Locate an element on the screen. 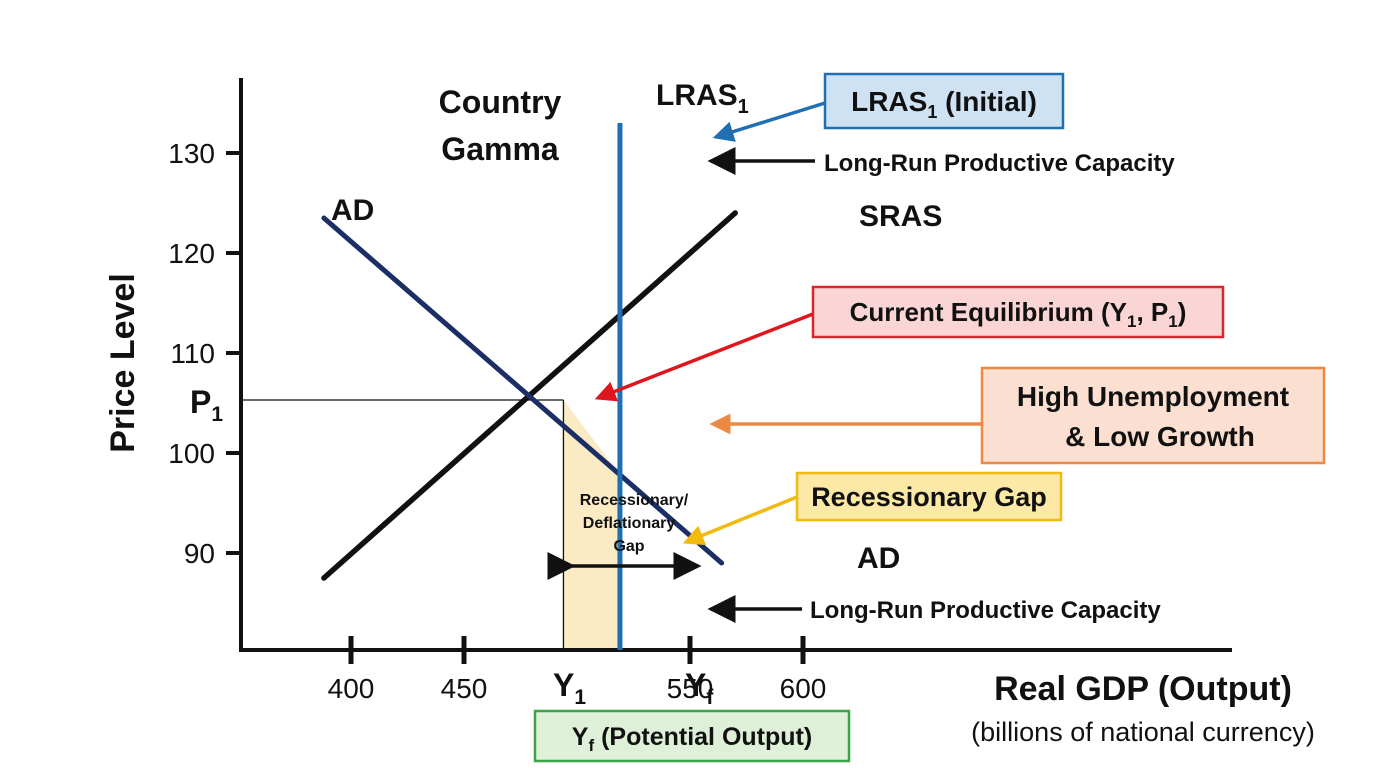 This screenshot has width=1376, height=768. recessionary-gap-callout-text: Recessionary Gap is located at coordinates (929, 497).